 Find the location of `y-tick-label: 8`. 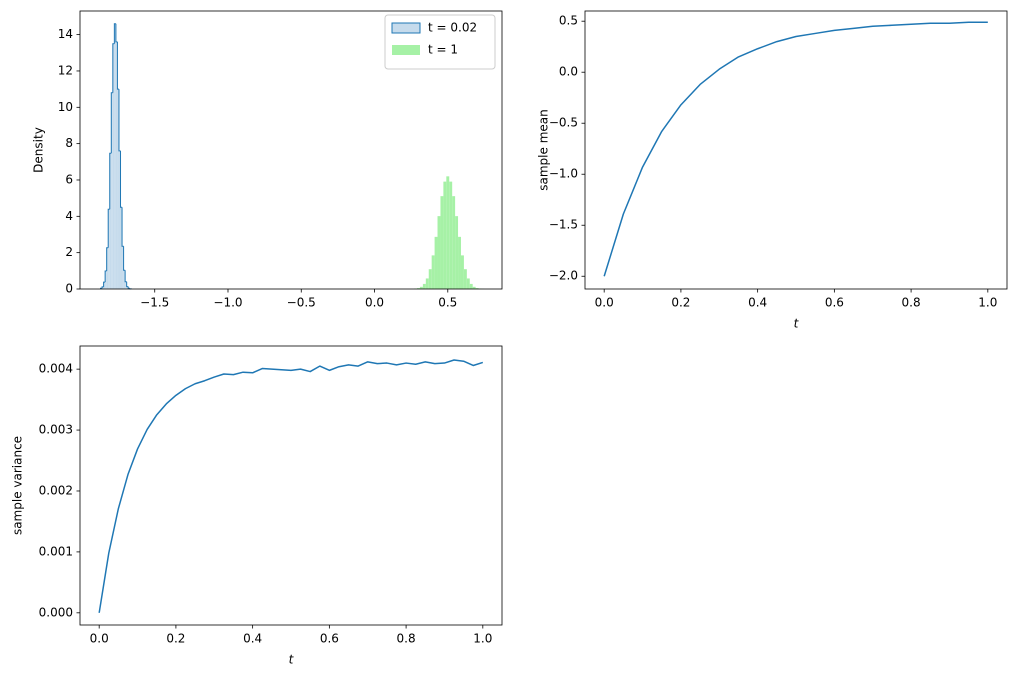

y-tick-label: 8 is located at coordinates (69, 143).